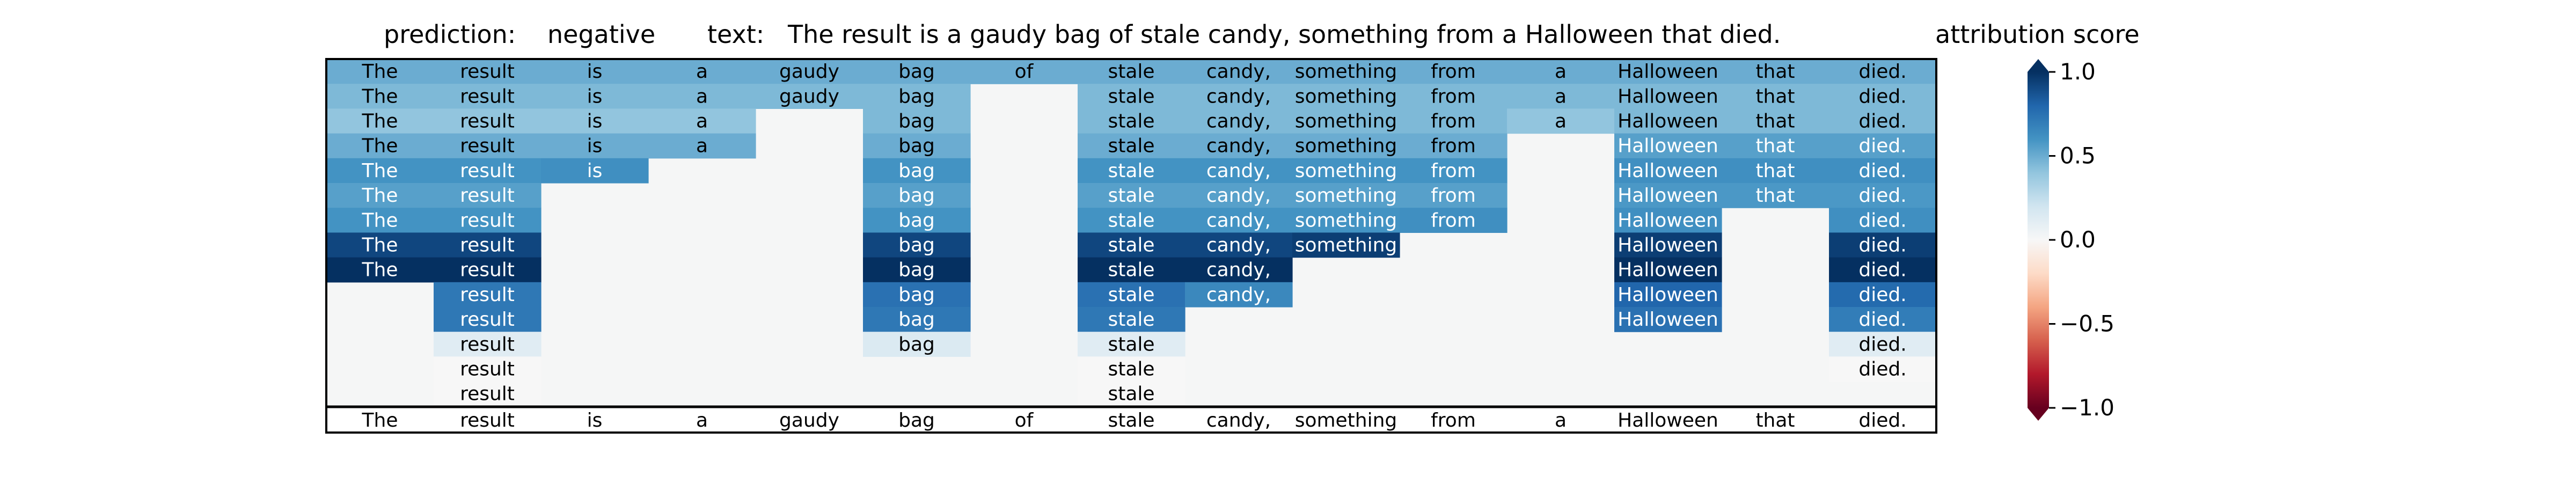  What do you see at coordinates (1882, 420) in the screenshot?
I see `original-token-label: died.` at bounding box center [1882, 420].